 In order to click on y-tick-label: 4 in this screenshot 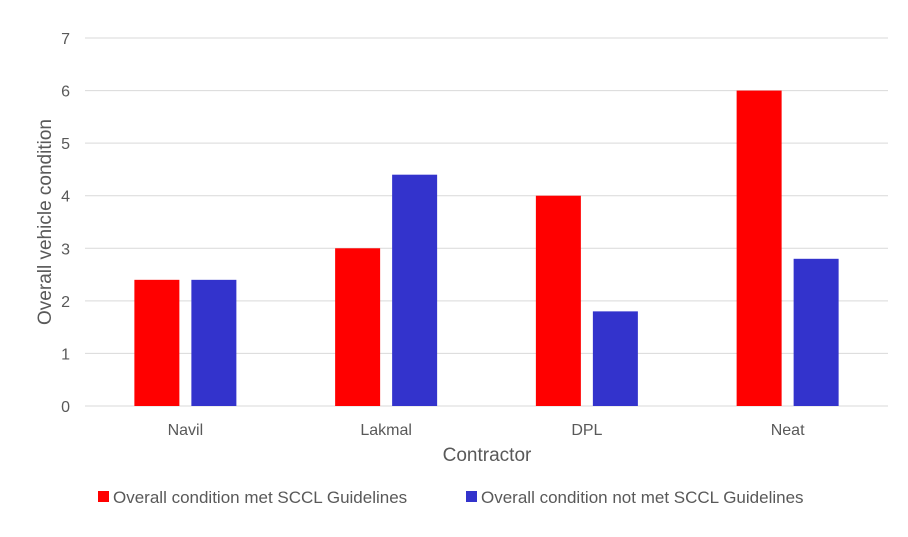, I will do `click(65, 197)`.